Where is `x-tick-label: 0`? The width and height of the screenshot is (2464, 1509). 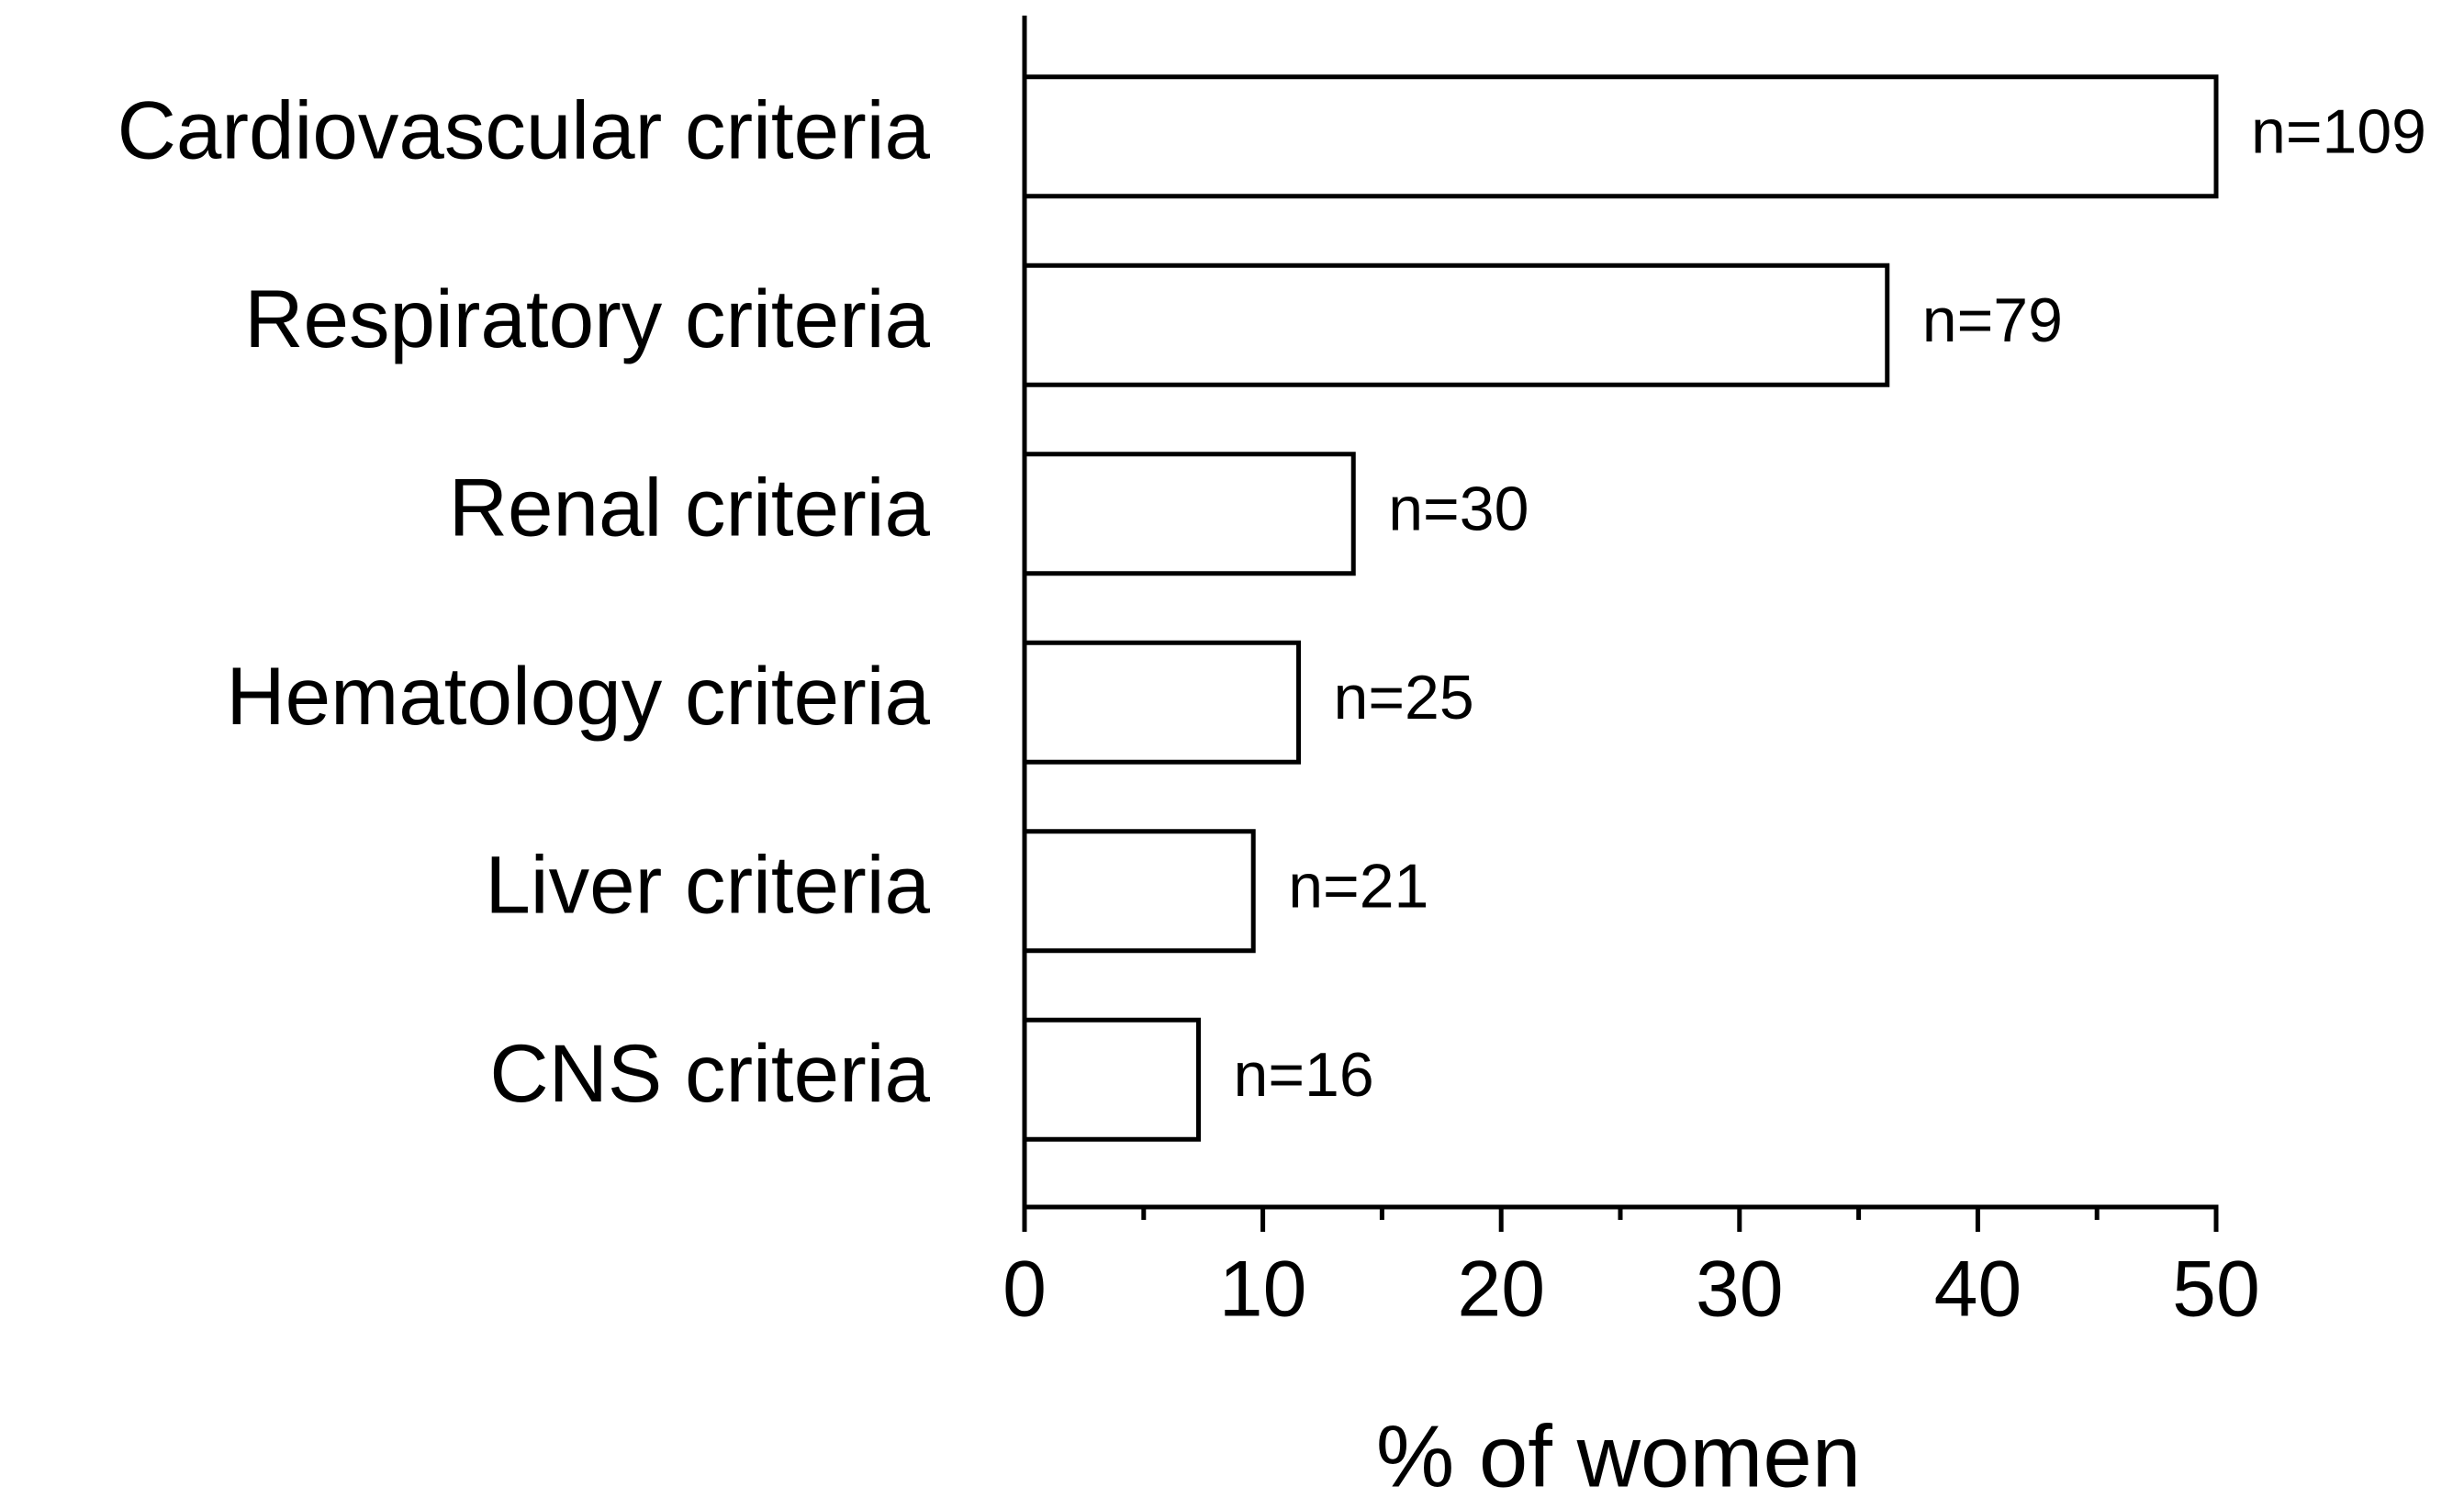
x-tick-label: 0 is located at coordinates (1024, 1290).